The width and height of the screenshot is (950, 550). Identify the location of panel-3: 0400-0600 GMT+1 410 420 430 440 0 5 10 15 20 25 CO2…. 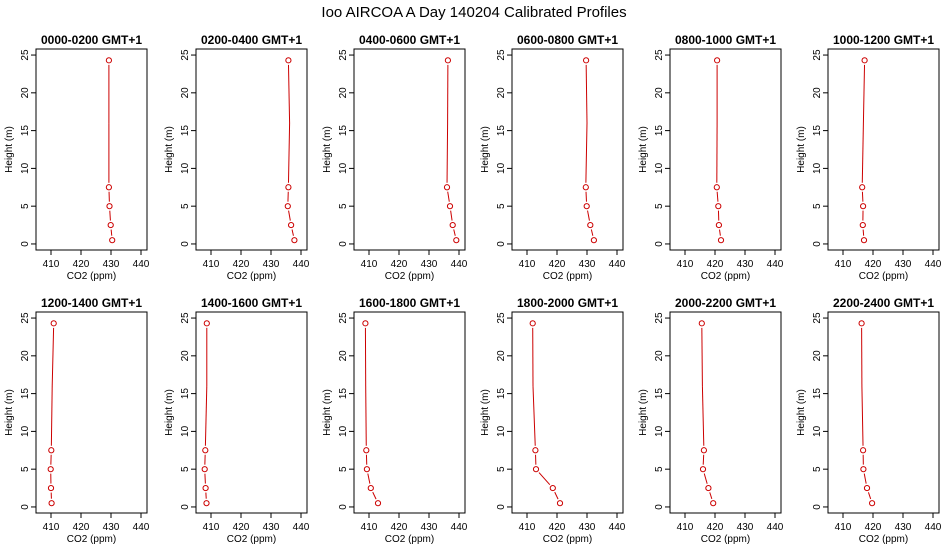
(395, 157).